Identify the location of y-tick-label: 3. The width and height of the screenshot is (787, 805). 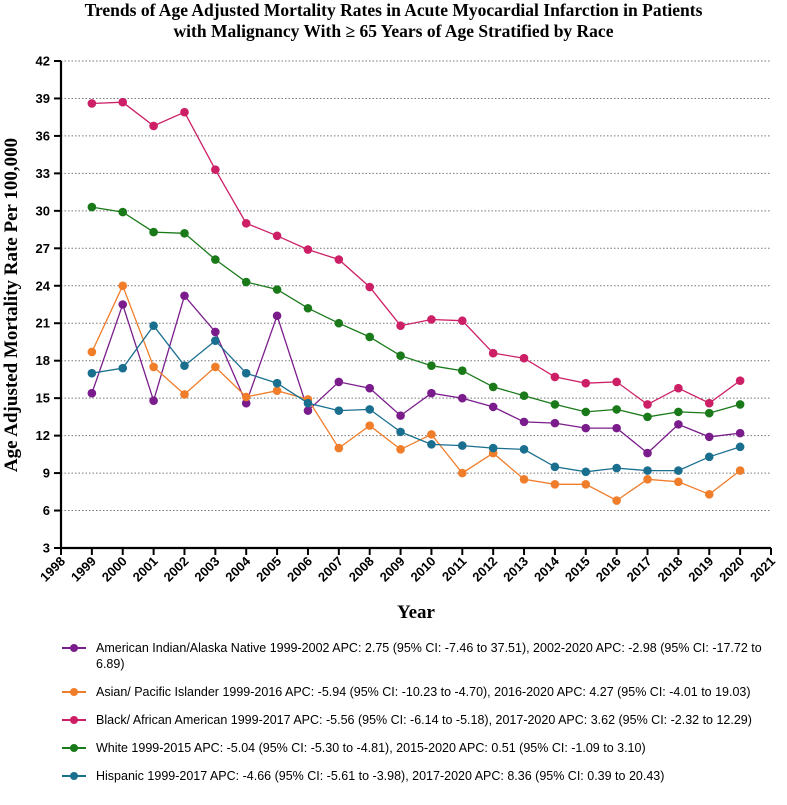
(46, 548).